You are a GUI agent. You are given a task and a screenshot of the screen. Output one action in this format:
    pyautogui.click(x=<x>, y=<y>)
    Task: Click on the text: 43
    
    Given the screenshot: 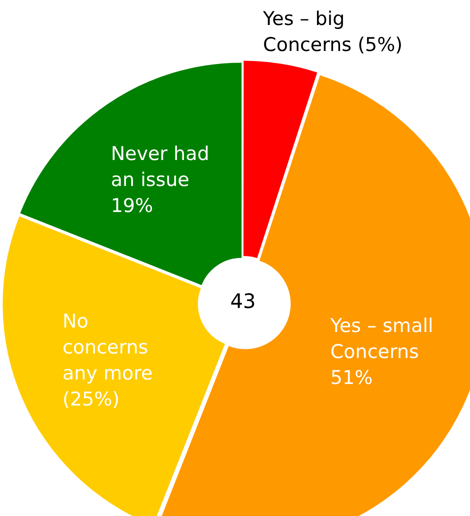 What is the action you would take?
    pyautogui.click(x=243, y=301)
    